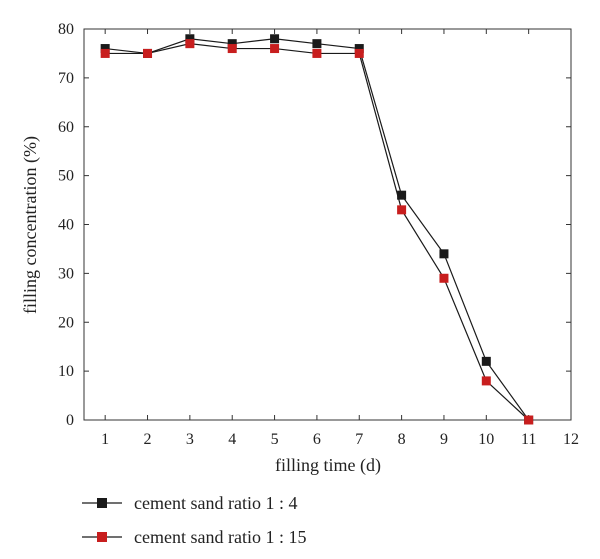 The width and height of the screenshot is (600, 559). Describe the element at coordinates (444, 439) in the screenshot. I see `x-tick-label-9: 9` at that location.